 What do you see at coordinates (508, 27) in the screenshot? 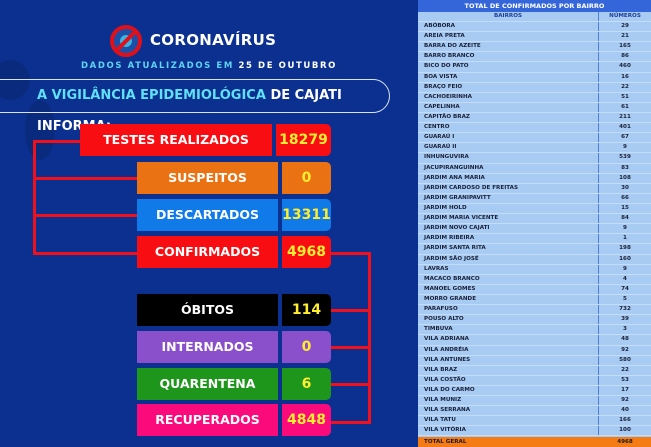
I see `bairro-name: ABÓBORA` at bounding box center [508, 27].